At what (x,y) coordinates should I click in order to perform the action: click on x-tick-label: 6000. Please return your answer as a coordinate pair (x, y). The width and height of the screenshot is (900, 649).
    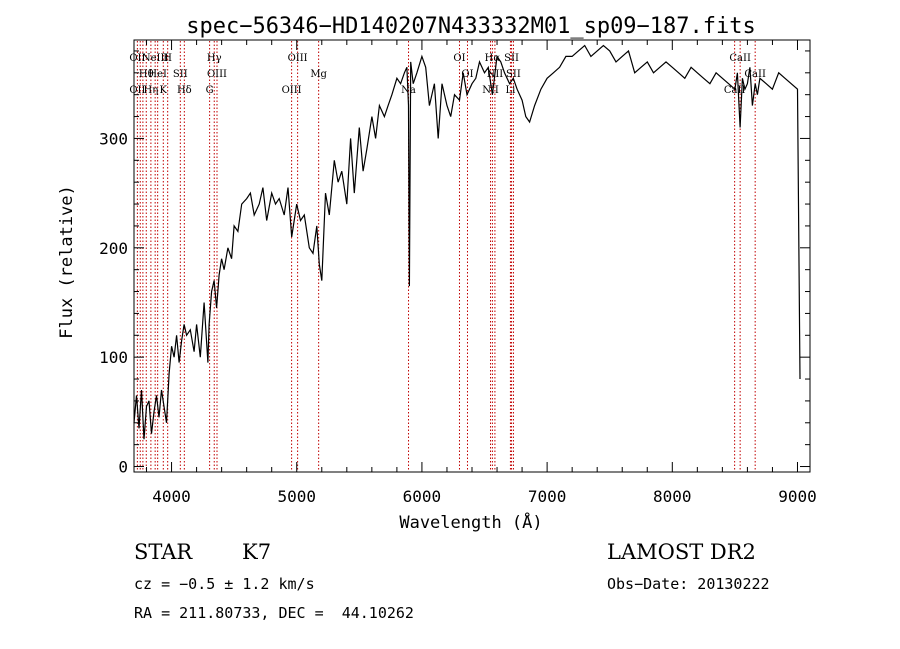
    Looking at the image, I should click on (422, 496).